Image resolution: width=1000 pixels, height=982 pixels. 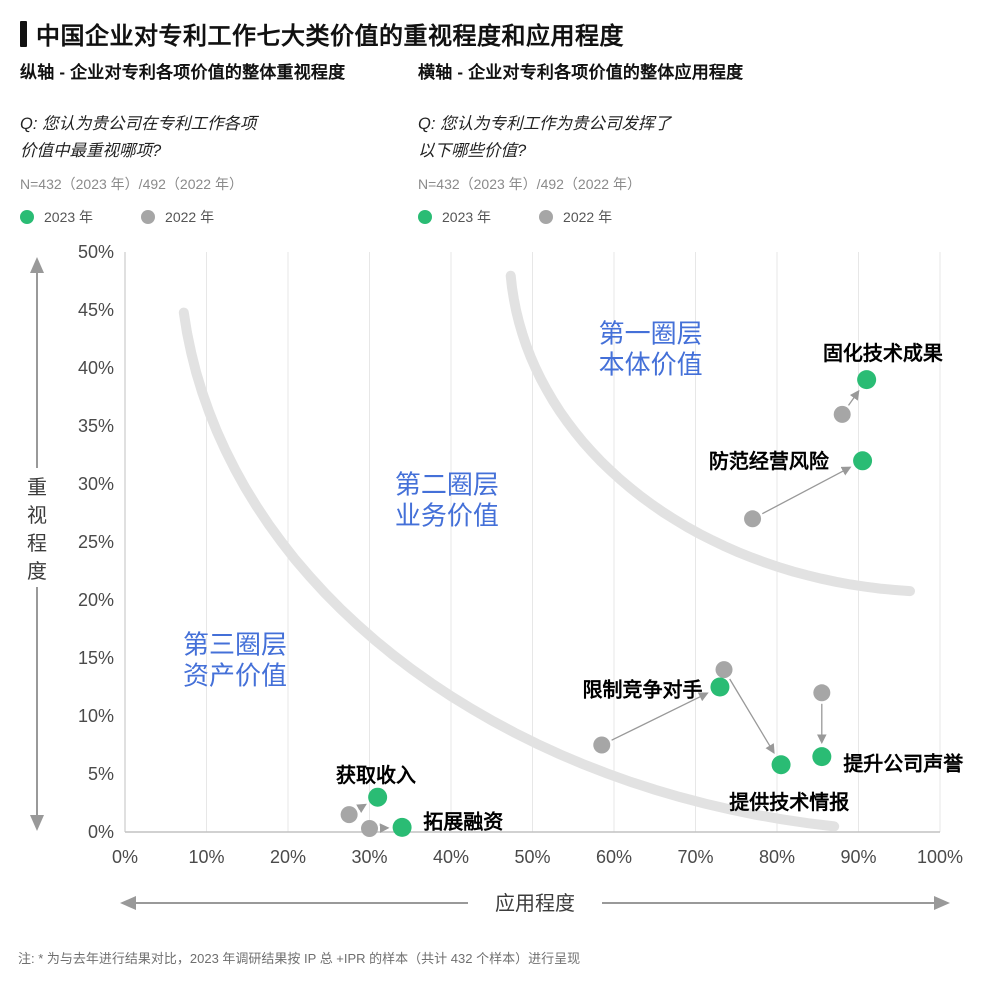 I want to click on y-tick-label: 10%, so click(x=96, y=716).